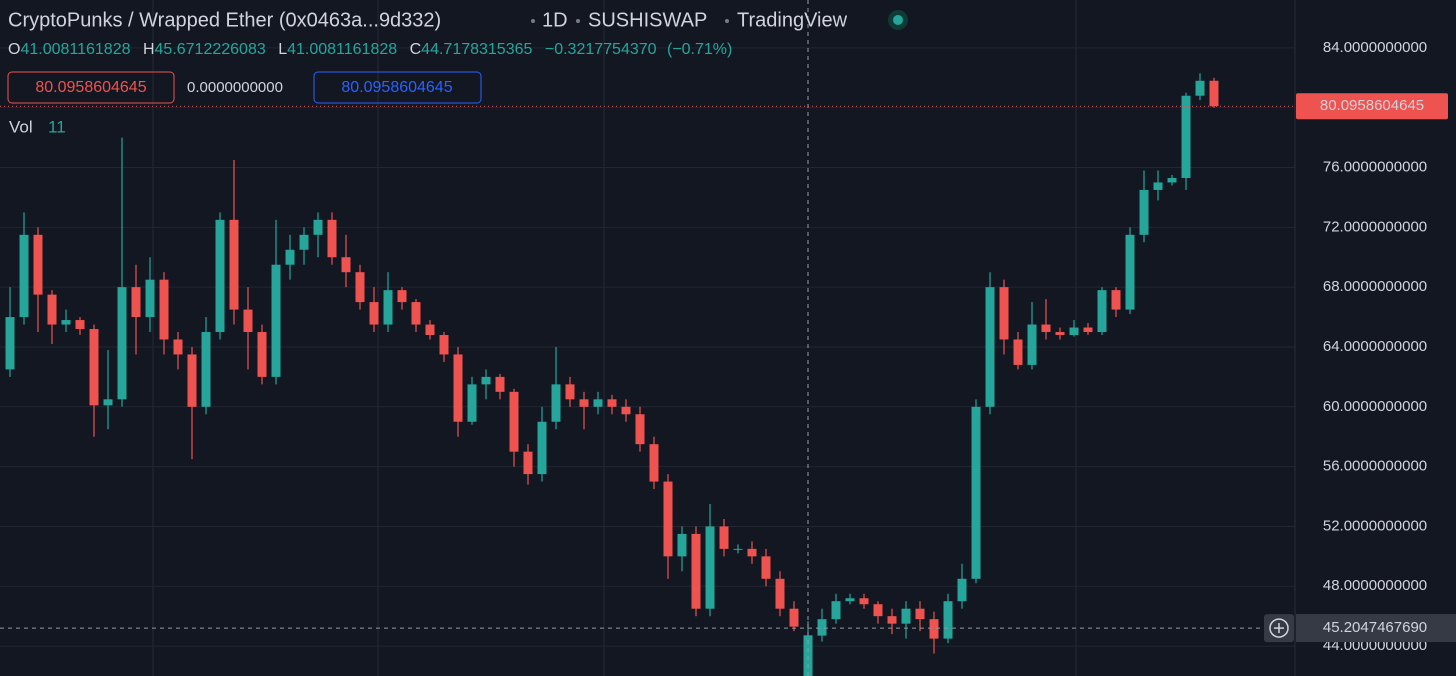 The width and height of the screenshot is (1456, 676). Describe the element at coordinates (1375, 47) in the screenshot. I see `y-tick-label: 84.0000000000` at that location.